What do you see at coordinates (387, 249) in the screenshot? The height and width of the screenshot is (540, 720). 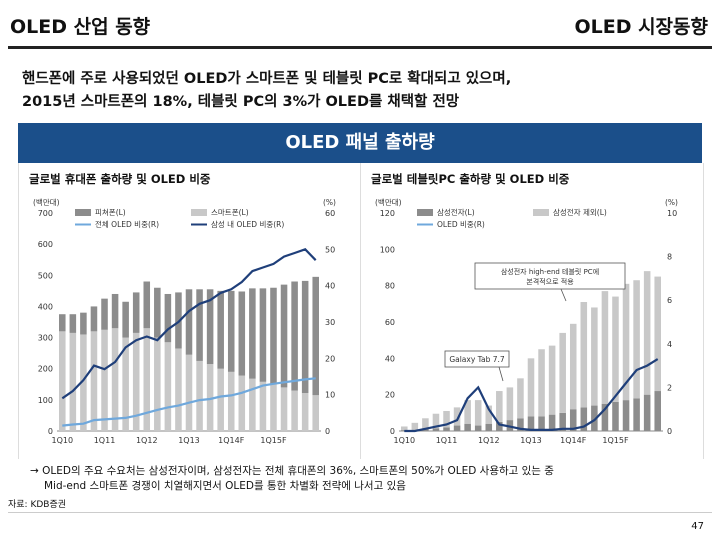 I see `y-tick-label: 100` at bounding box center [387, 249].